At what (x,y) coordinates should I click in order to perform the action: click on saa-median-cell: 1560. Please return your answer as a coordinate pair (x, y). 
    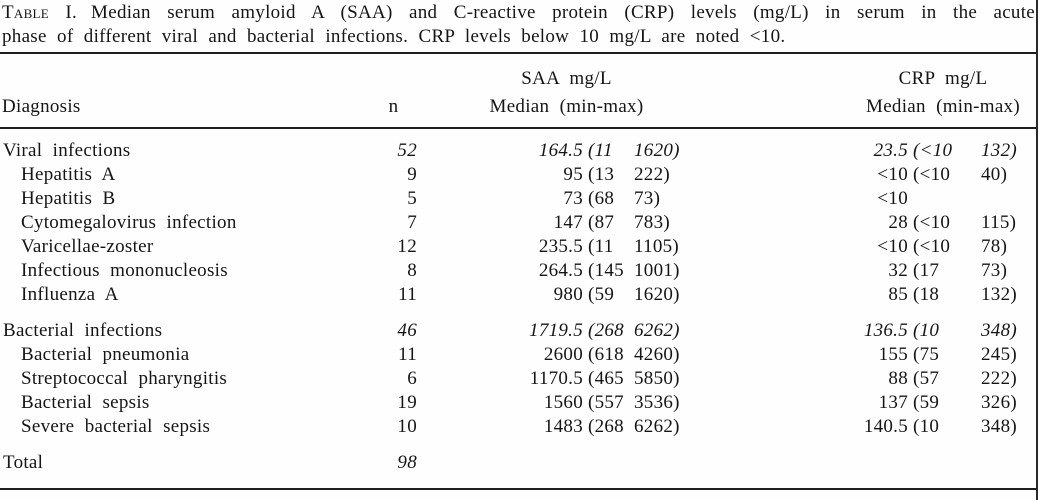
    Looking at the image, I should click on (563, 402).